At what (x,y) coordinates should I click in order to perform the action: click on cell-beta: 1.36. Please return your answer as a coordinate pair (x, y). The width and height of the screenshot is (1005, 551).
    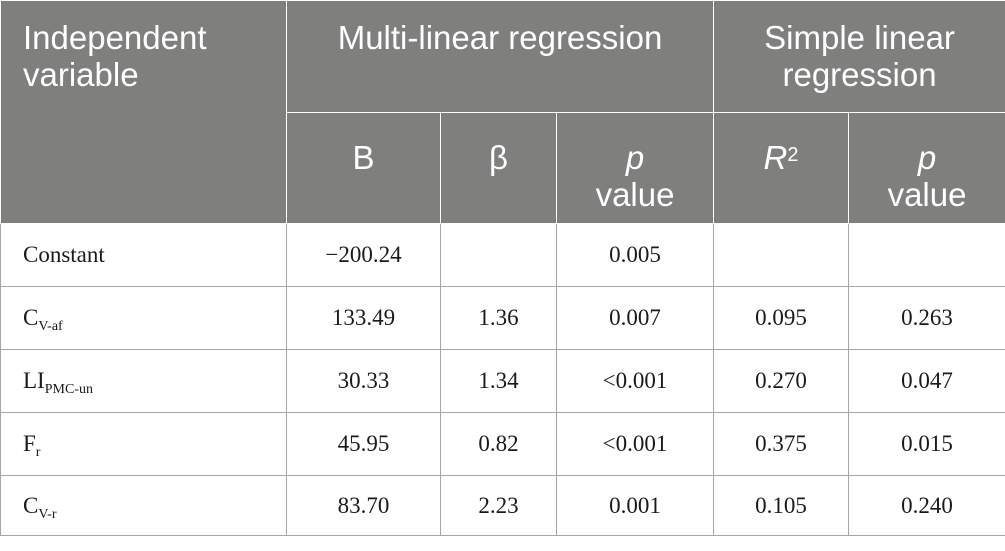
    Looking at the image, I should click on (498, 318).